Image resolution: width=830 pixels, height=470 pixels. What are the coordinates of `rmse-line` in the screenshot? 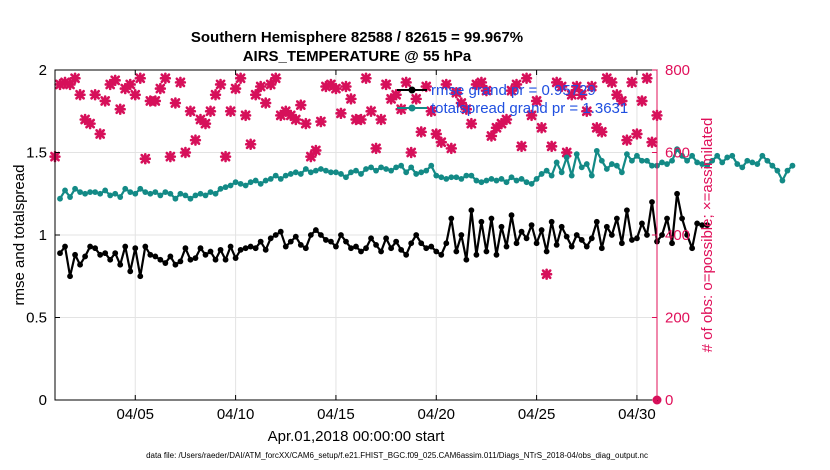 It's located at (383, 235).